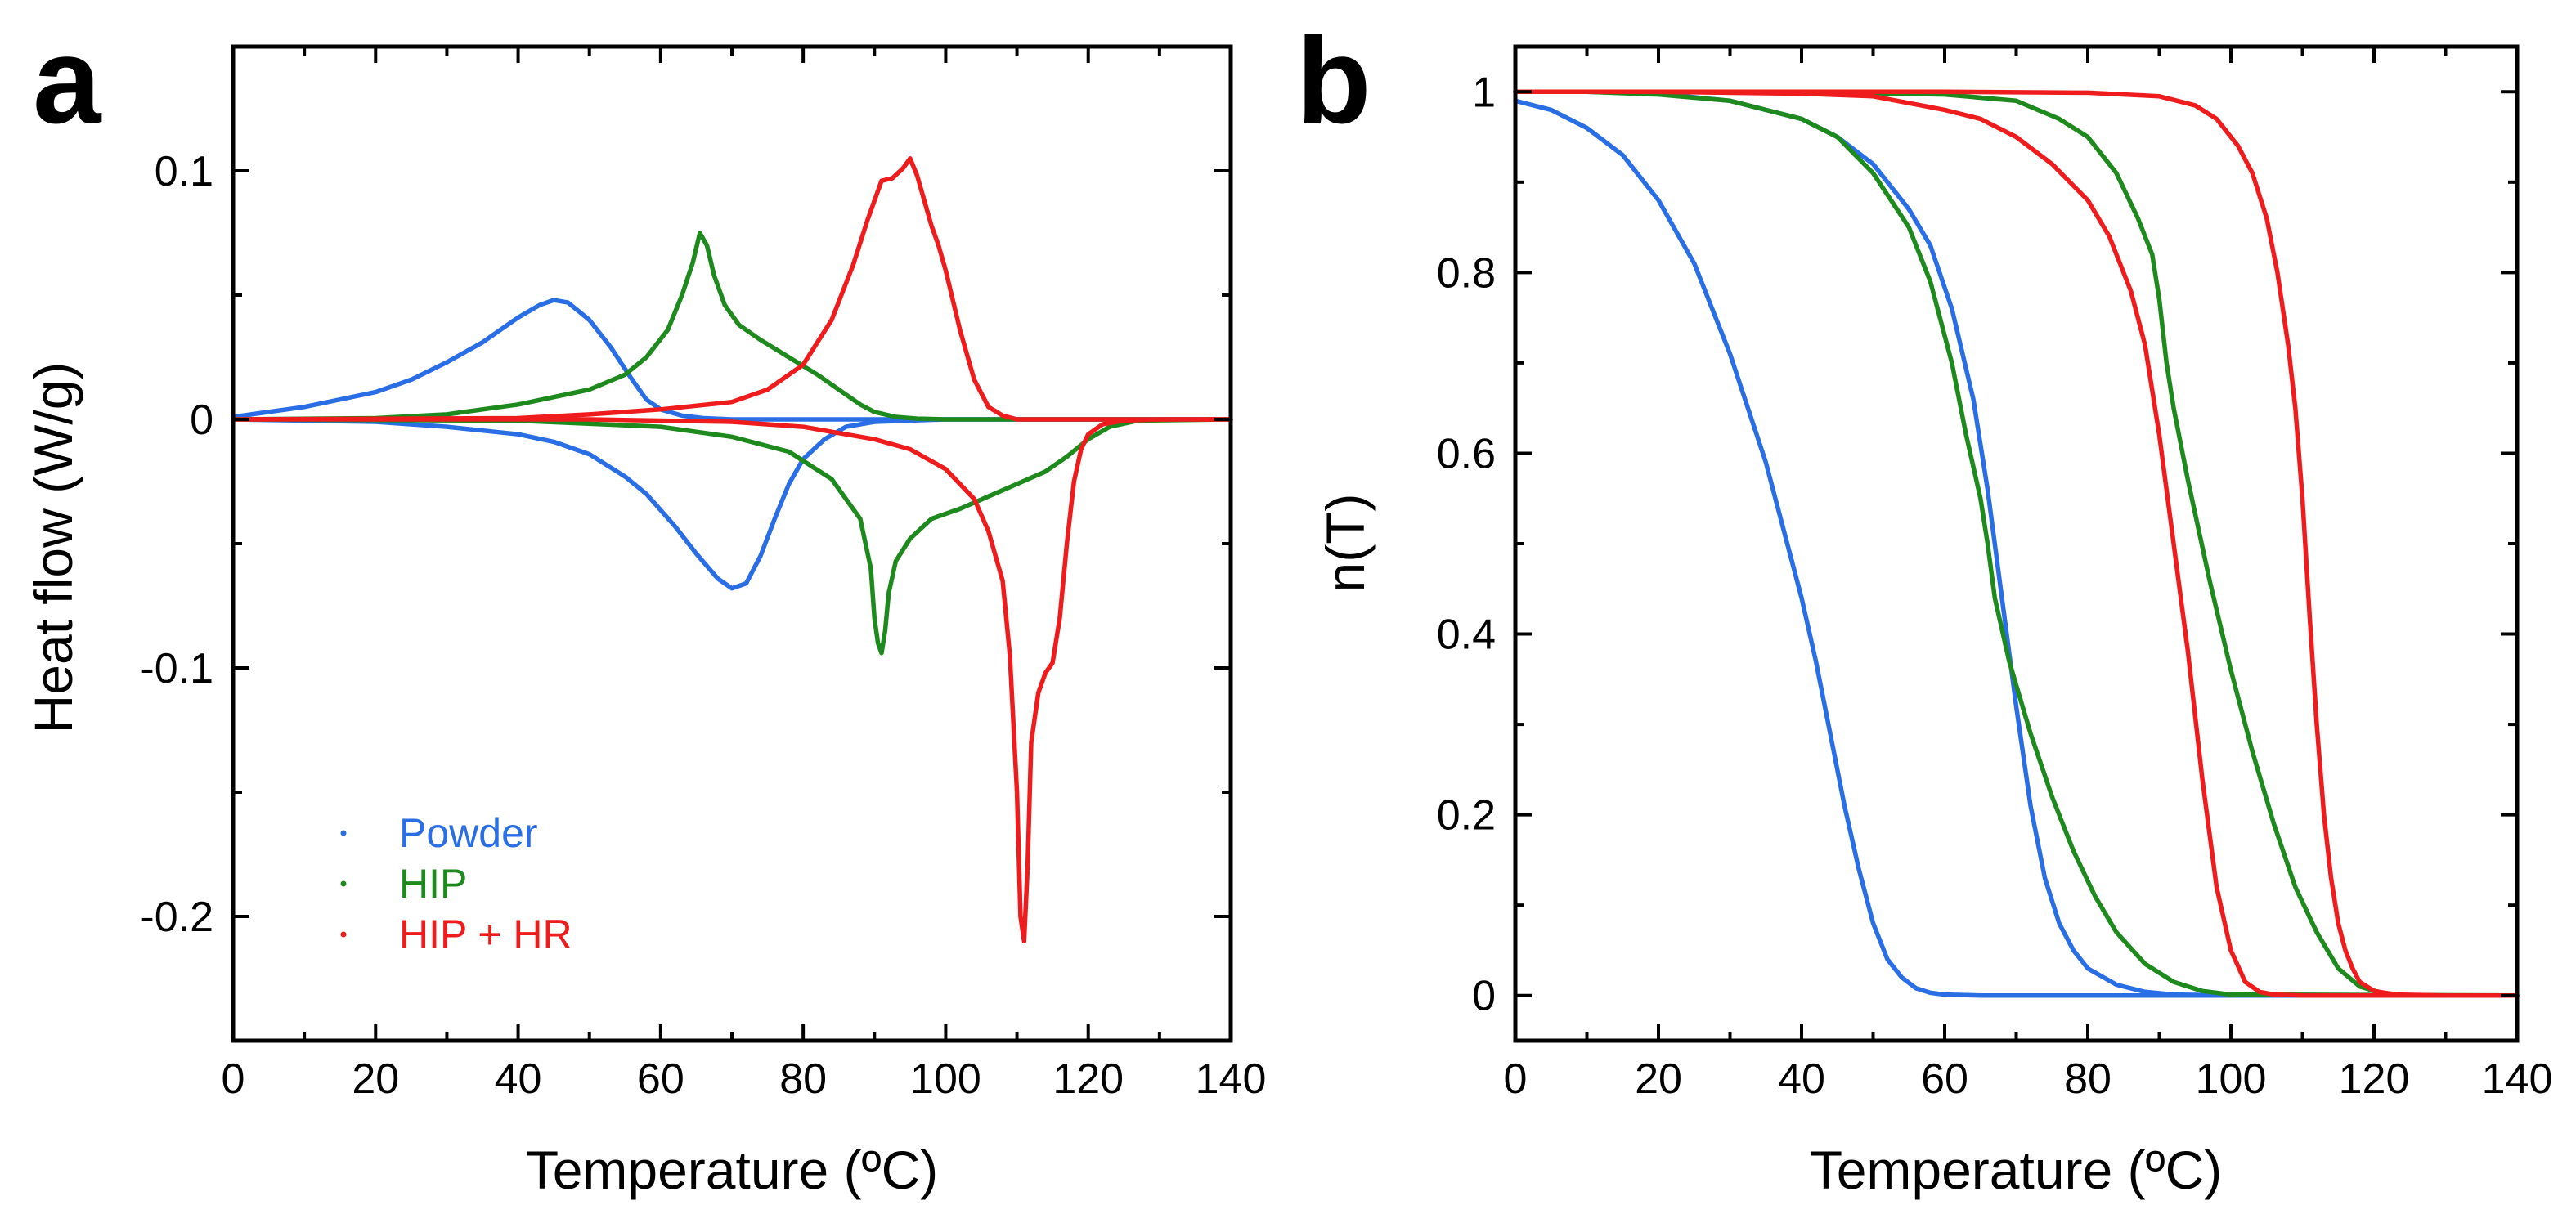 This screenshot has height=1232, width=2576. I want to click on panel-b-letter: b, so click(1333, 80).